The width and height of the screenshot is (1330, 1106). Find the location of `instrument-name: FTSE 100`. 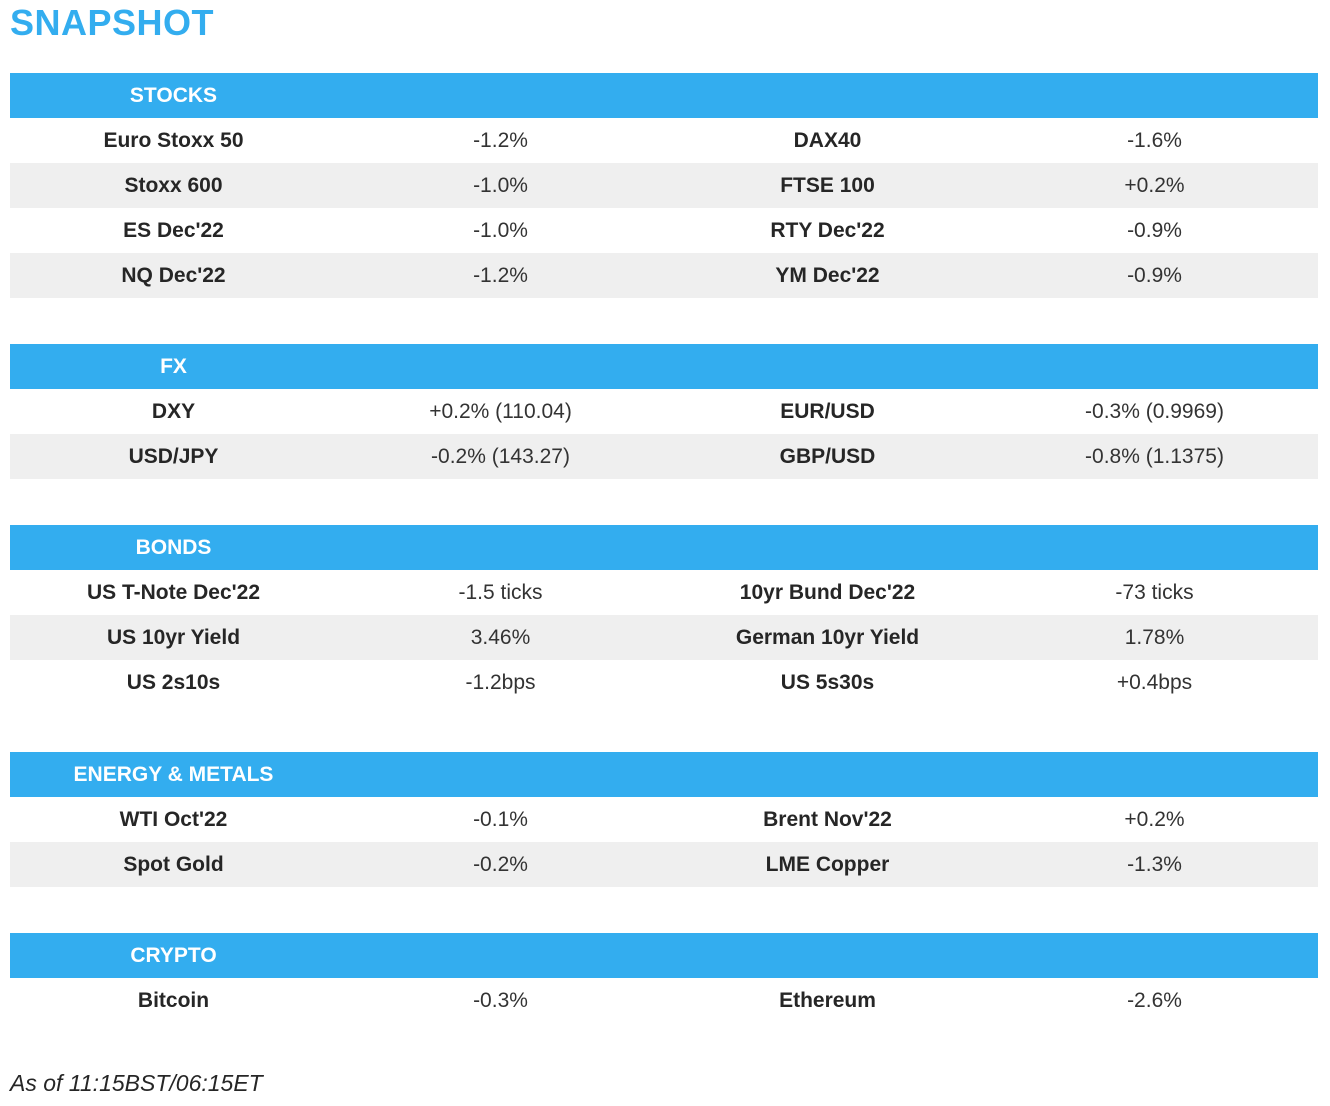

instrument-name: FTSE 100 is located at coordinates (827, 185).